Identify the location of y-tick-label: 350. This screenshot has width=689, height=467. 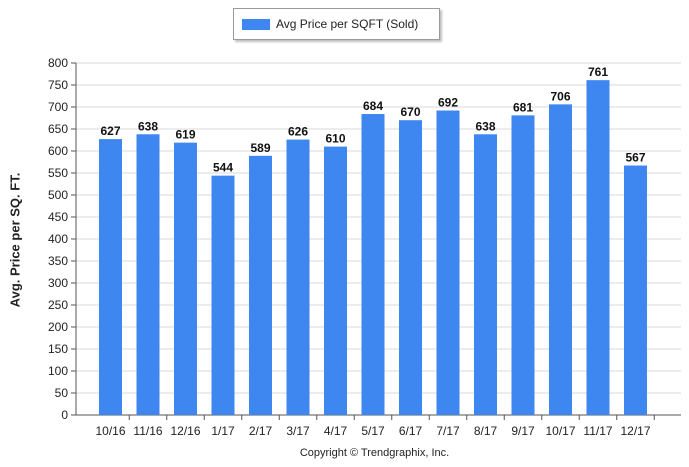
(58, 261).